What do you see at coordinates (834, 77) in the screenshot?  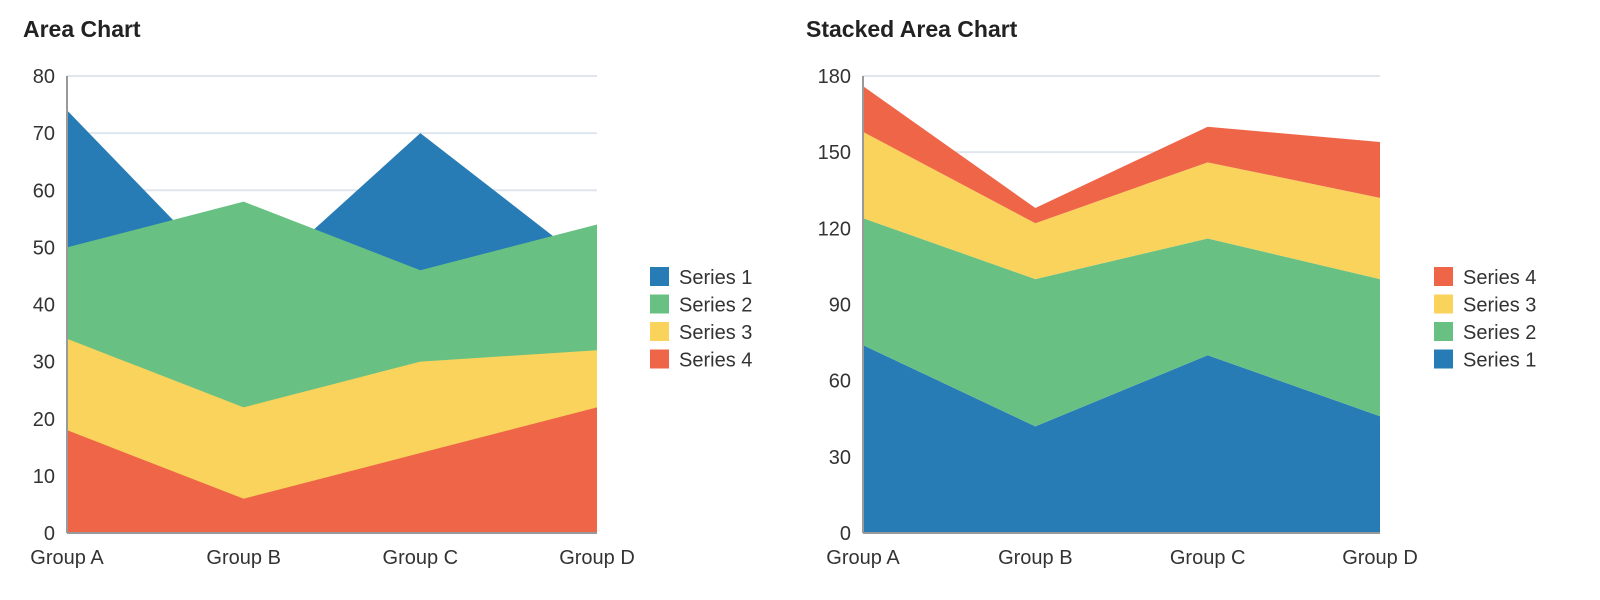 I see `y-tick-label: 180` at bounding box center [834, 77].